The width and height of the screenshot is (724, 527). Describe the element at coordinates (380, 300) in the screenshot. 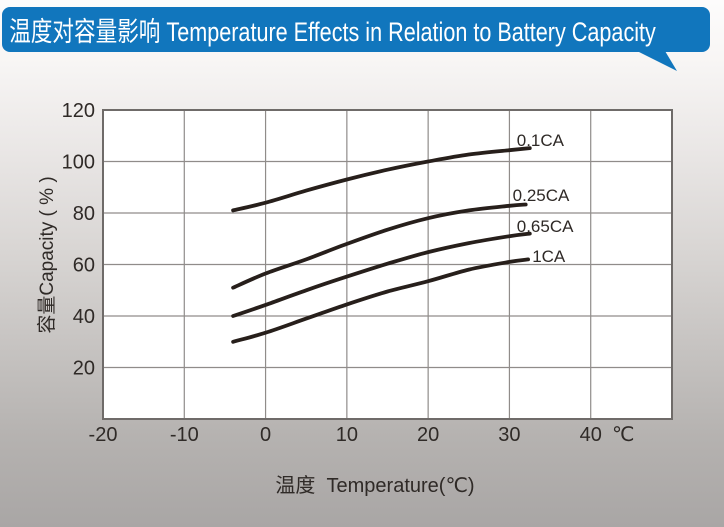

I see `curve-1ca` at that location.